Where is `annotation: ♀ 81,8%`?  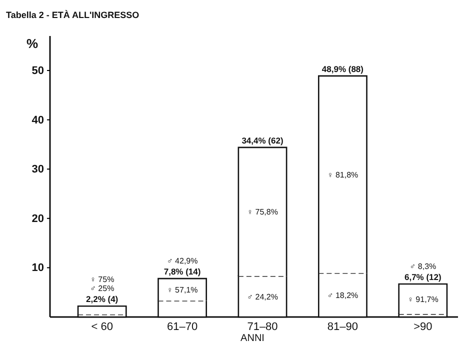
annotation: ♀ 81,8% is located at coordinates (342, 175).